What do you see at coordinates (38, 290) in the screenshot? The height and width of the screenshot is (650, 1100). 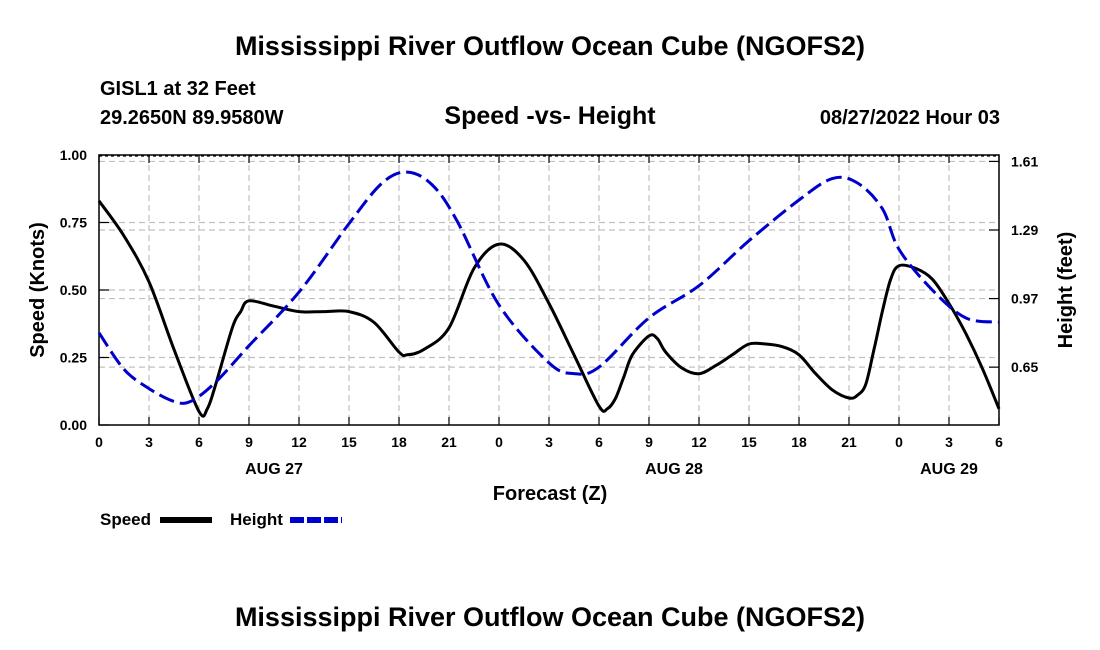 I see `y-axis-label: Speed (Knots)` at bounding box center [38, 290].